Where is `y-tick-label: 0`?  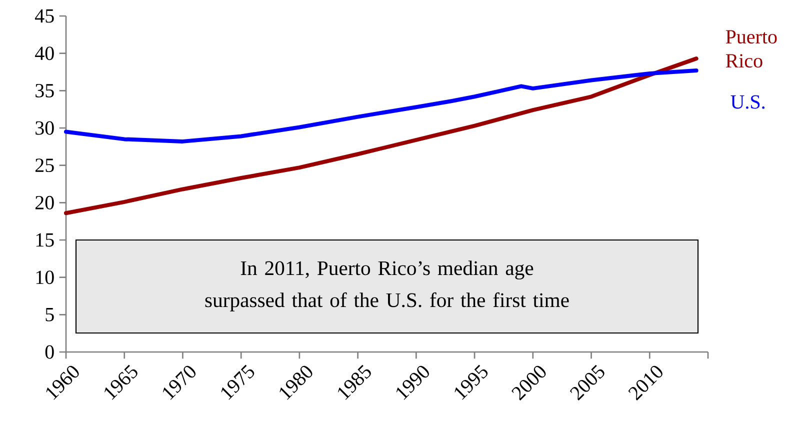
y-tick-label: 0 is located at coordinates (49, 352).